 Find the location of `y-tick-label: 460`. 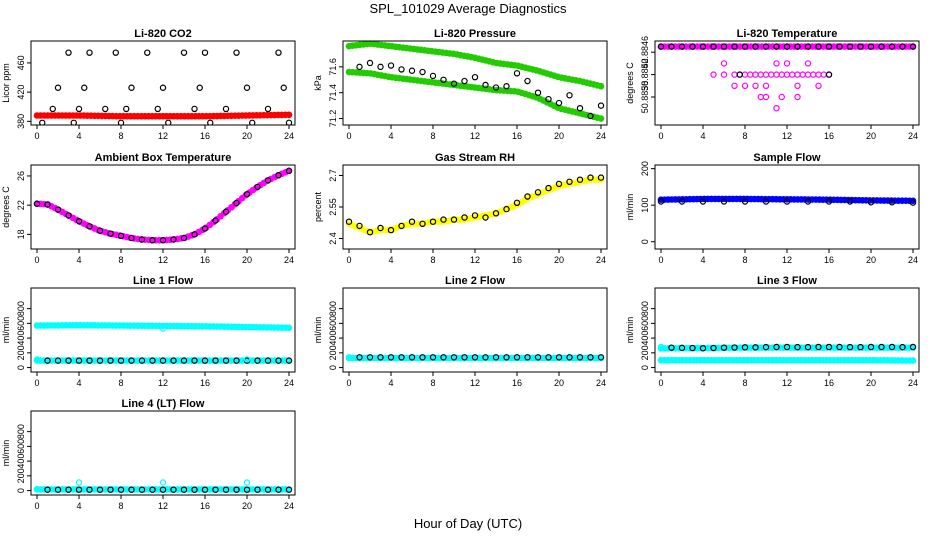

y-tick-label: 460 is located at coordinates (21, 62).